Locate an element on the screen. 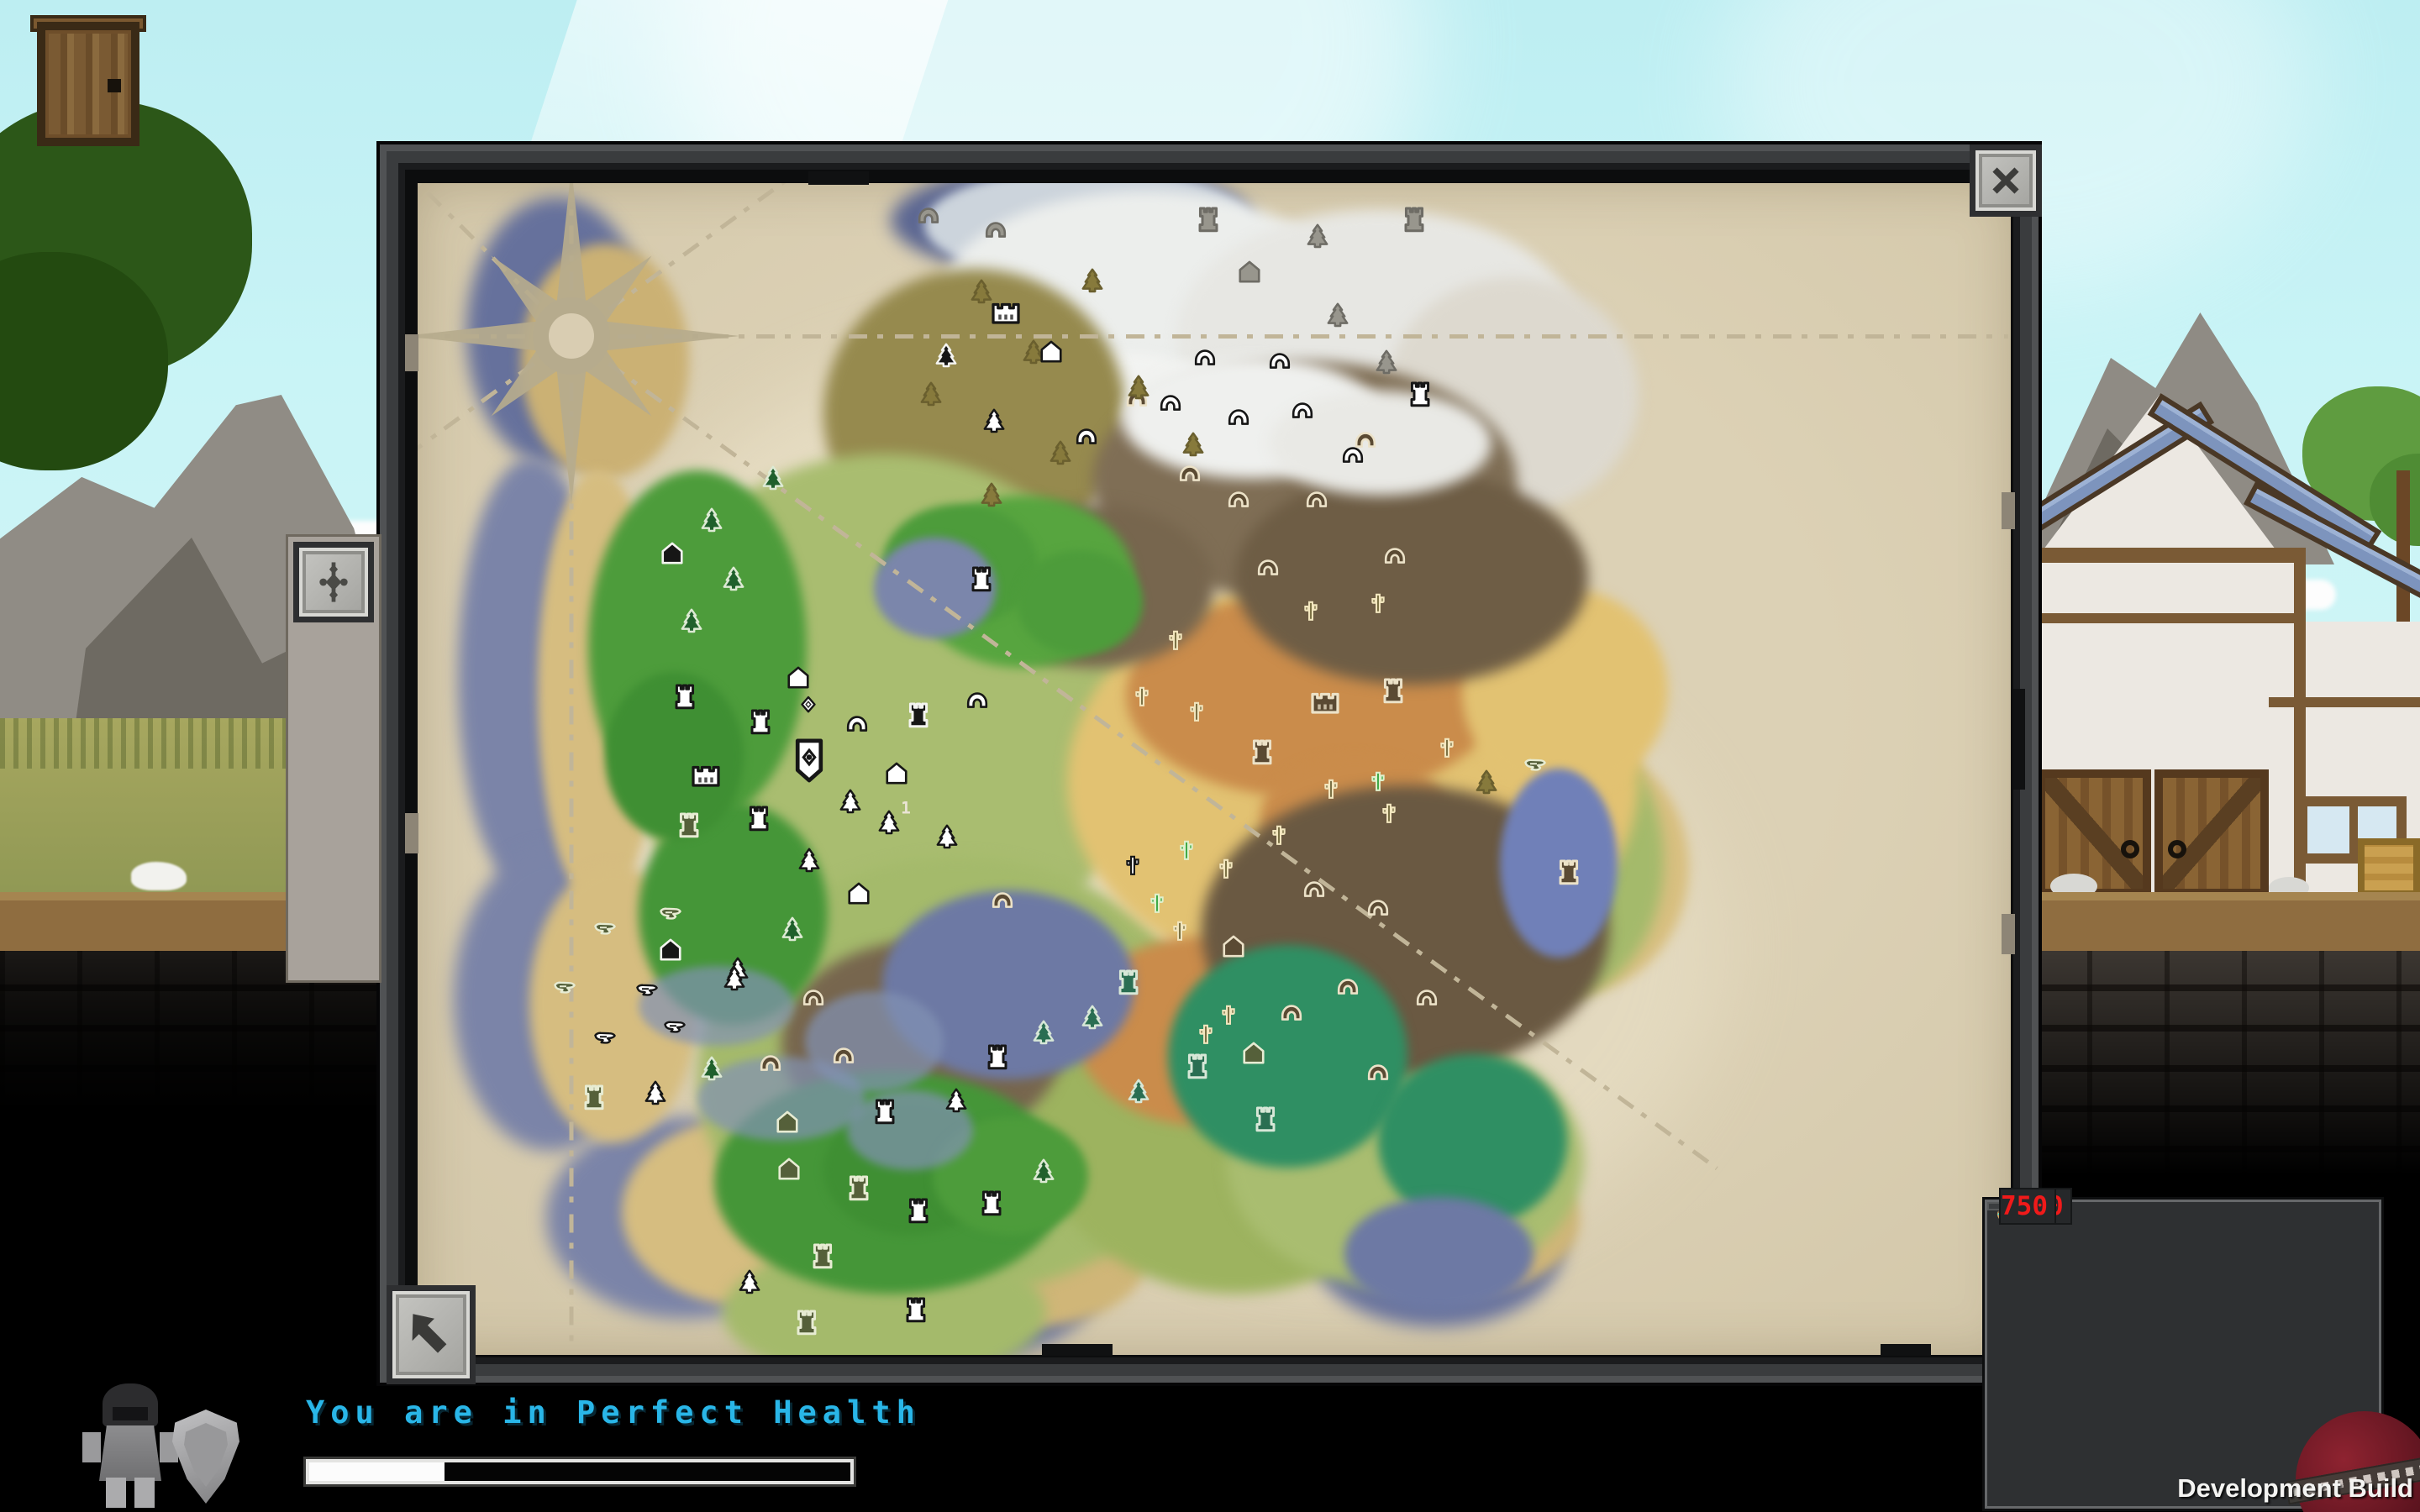 The width and height of the screenshot is (2420, 1512). map-icon-diamond is located at coordinates (809, 704).